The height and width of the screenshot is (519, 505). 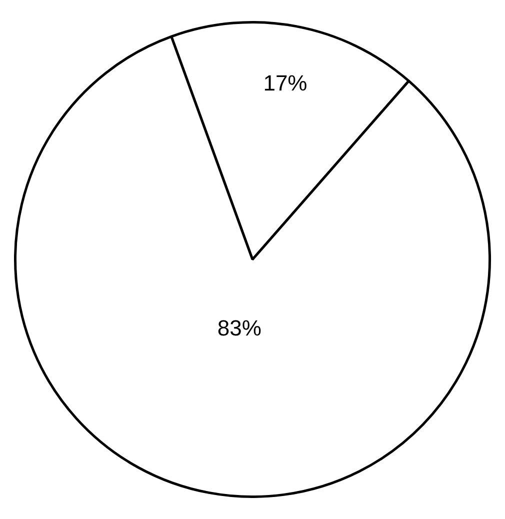 I want to click on data-label: 83%, so click(x=239, y=328).